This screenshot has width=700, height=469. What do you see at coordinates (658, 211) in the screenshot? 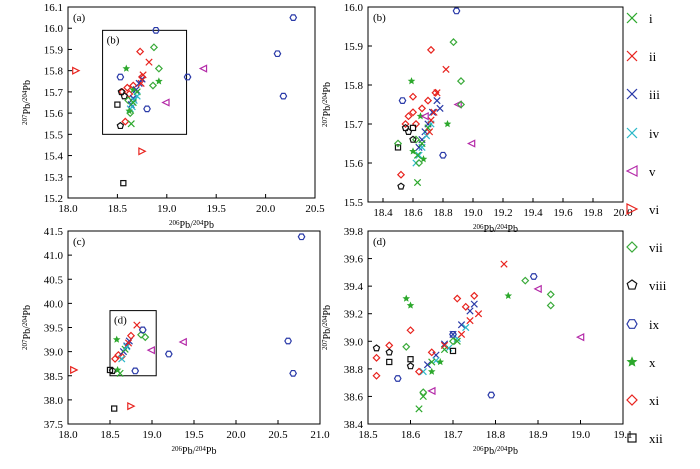
I see `legend-item-vi: vi` at bounding box center [658, 211].